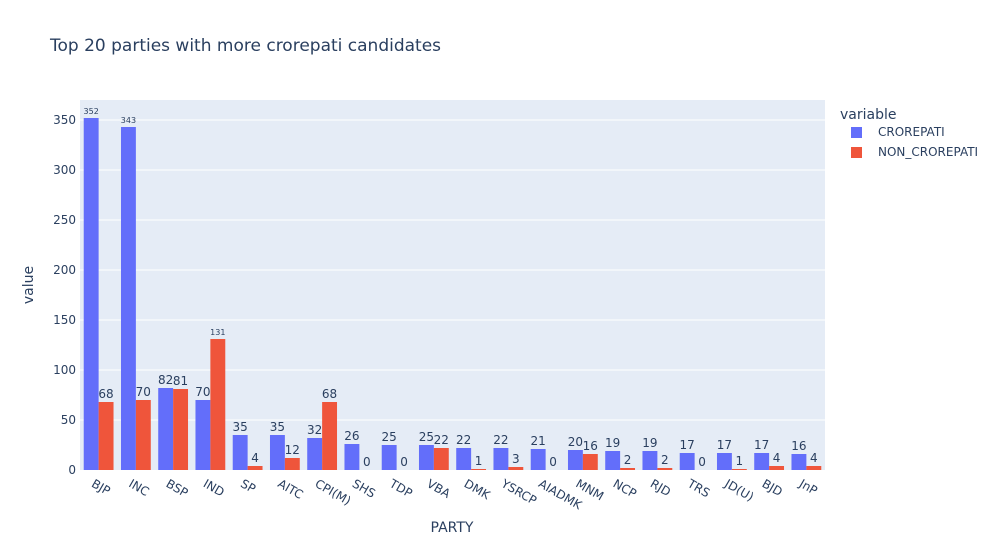 This screenshot has height=550, width=1000. What do you see at coordinates (452, 528) in the screenshot?
I see `x-axis-title: PARTY` at bounding box center [452, 528].